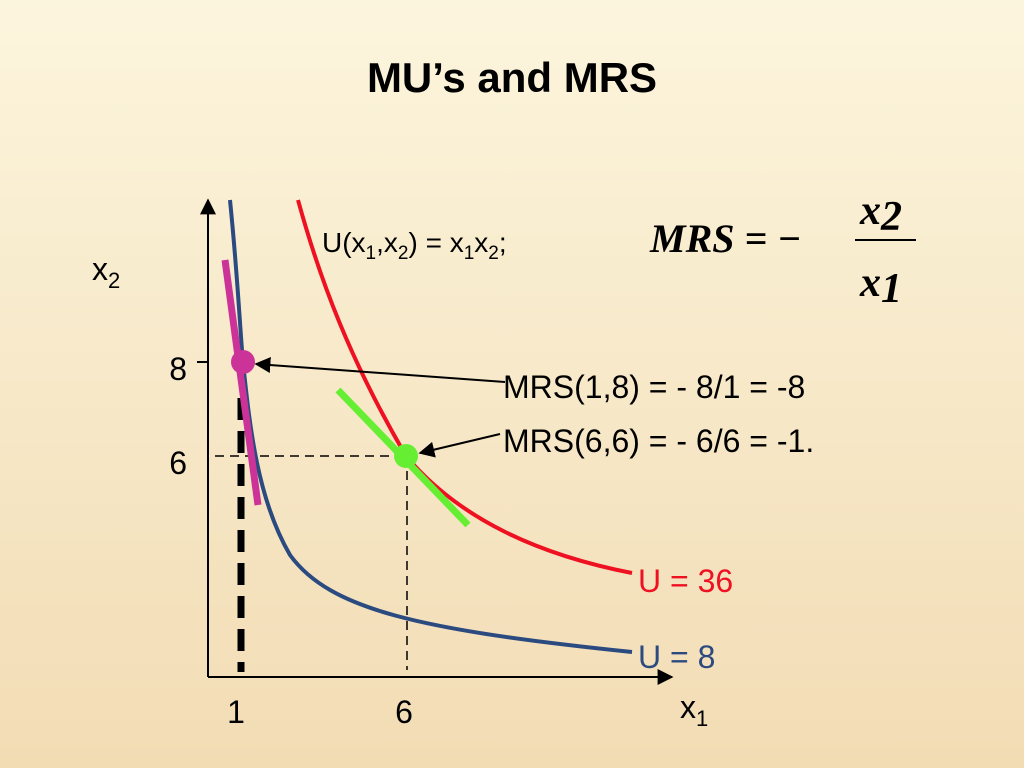 The image size is (1024, 768). I want to click on label-subscript: 1, so click(702, 718).